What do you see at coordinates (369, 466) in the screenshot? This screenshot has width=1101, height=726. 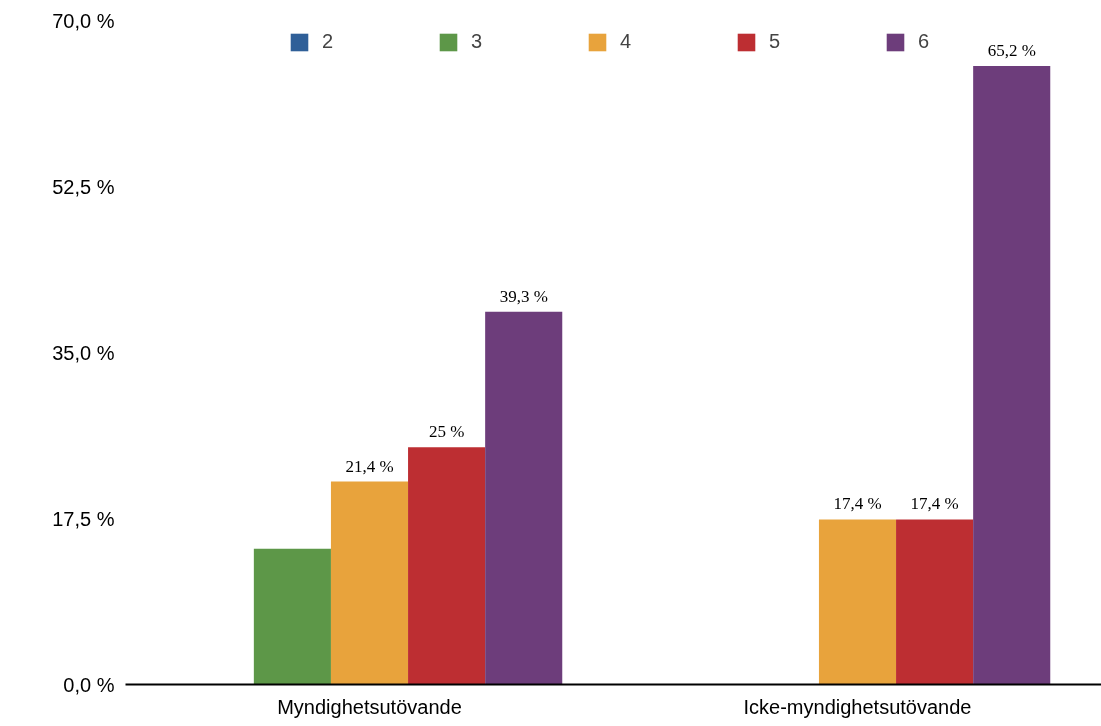 I see `data-label: 21,4 %` at bounding box center [369, 466].